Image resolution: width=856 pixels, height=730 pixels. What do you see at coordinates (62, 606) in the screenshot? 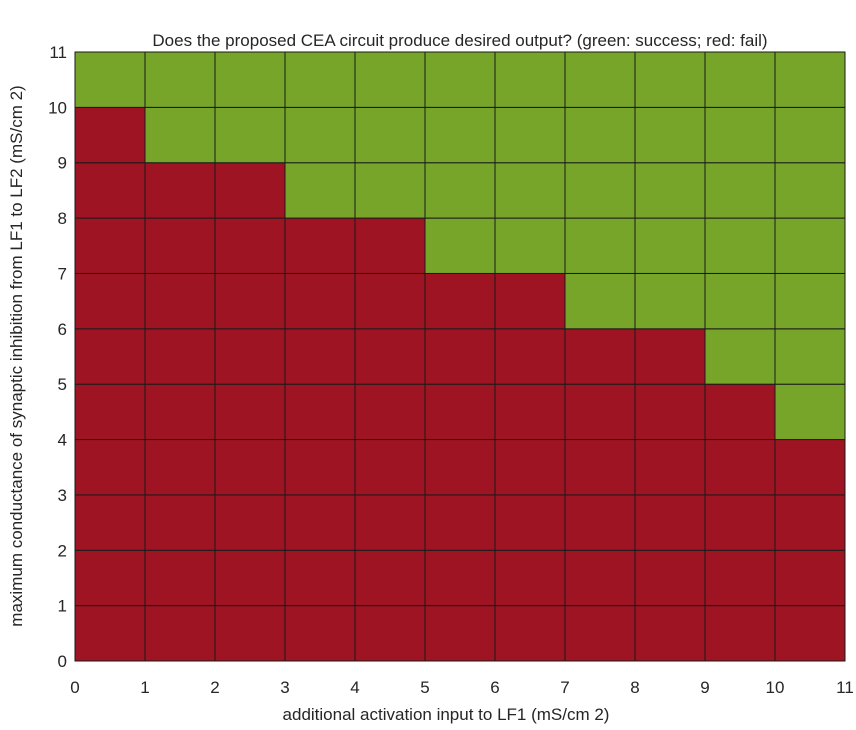
I see `y-tick-label: 1` at bounding box center [62, 606].